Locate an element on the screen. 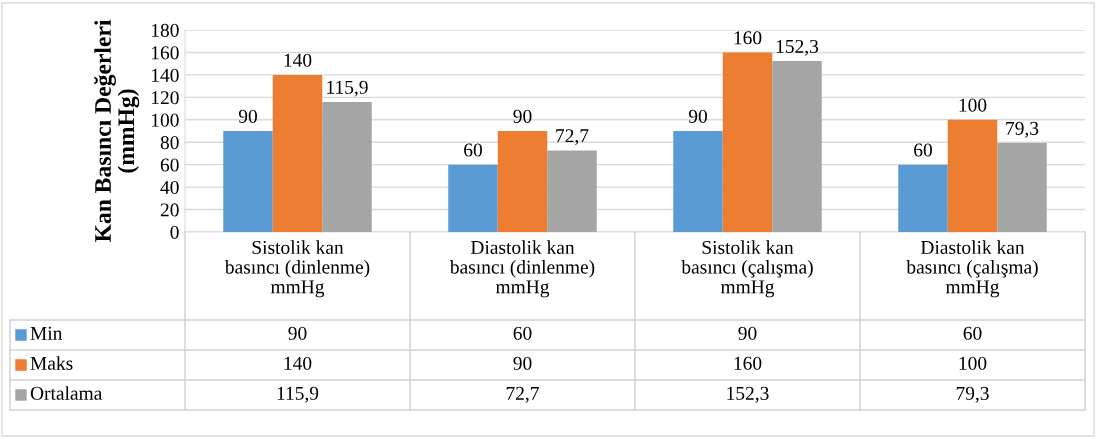  data-label: 160 is located at coordinates (748, 363).